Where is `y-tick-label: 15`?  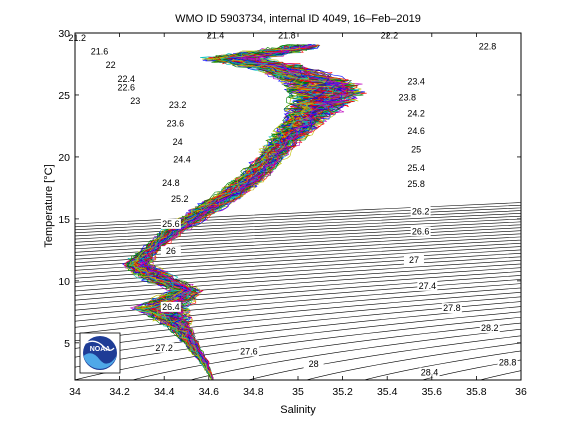
y-tick-label: 15 is located at coordinates (64, 220).